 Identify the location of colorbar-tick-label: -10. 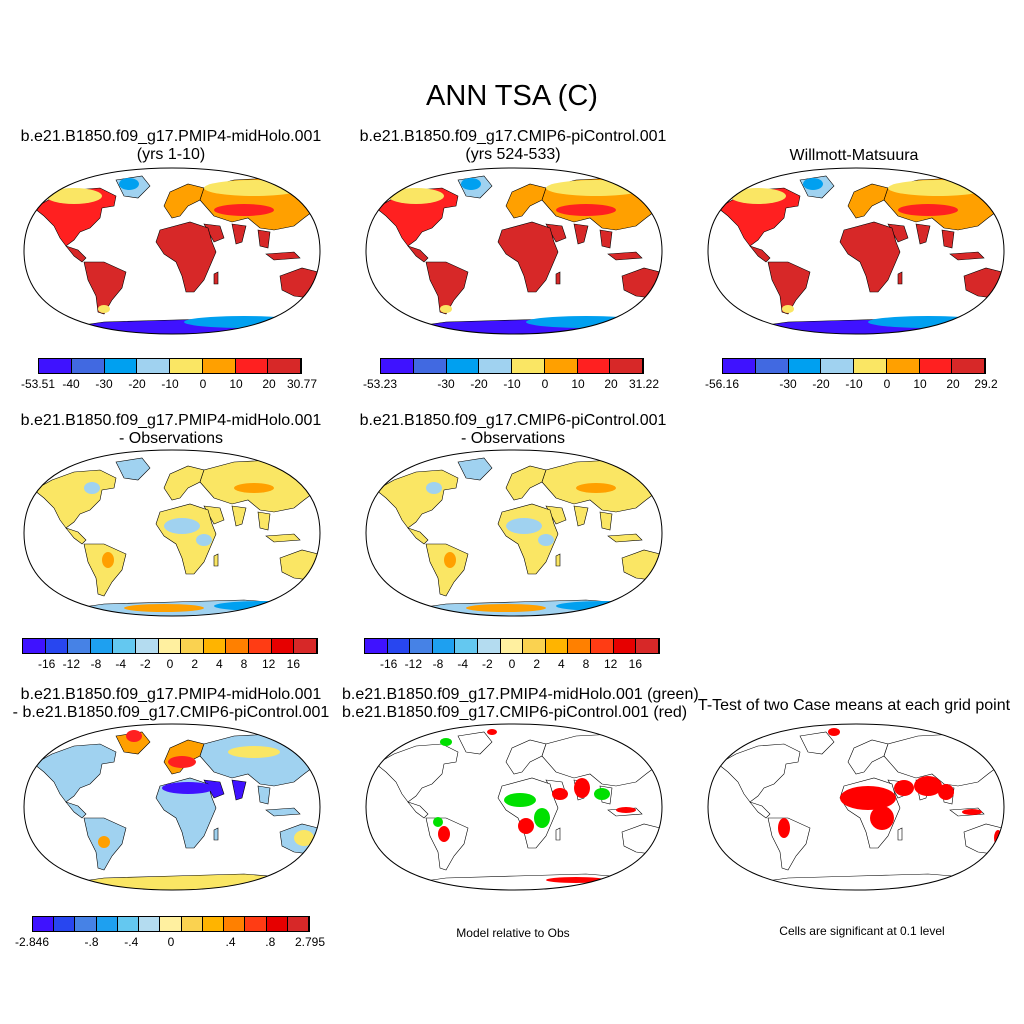
(512, 384).